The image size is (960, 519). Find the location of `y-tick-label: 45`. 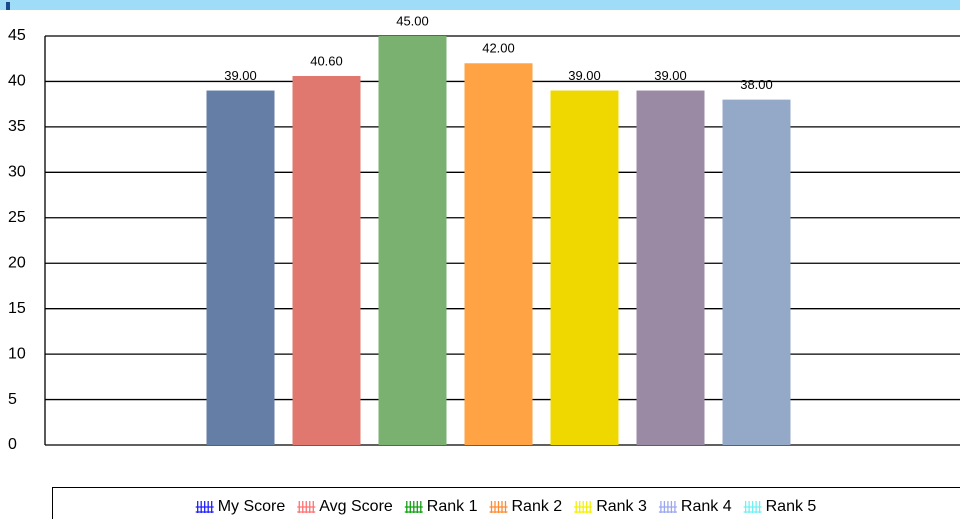

y-tick-label: 45 is located at coordinates (17, 35).